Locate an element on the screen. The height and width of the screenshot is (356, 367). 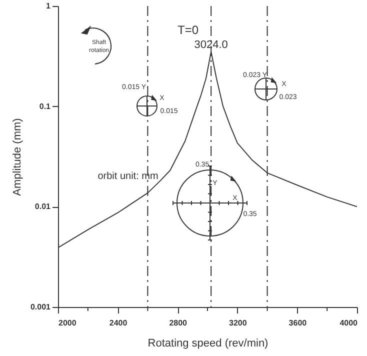
y-tick-label: 0.01 is located at coordinates (43, 207).